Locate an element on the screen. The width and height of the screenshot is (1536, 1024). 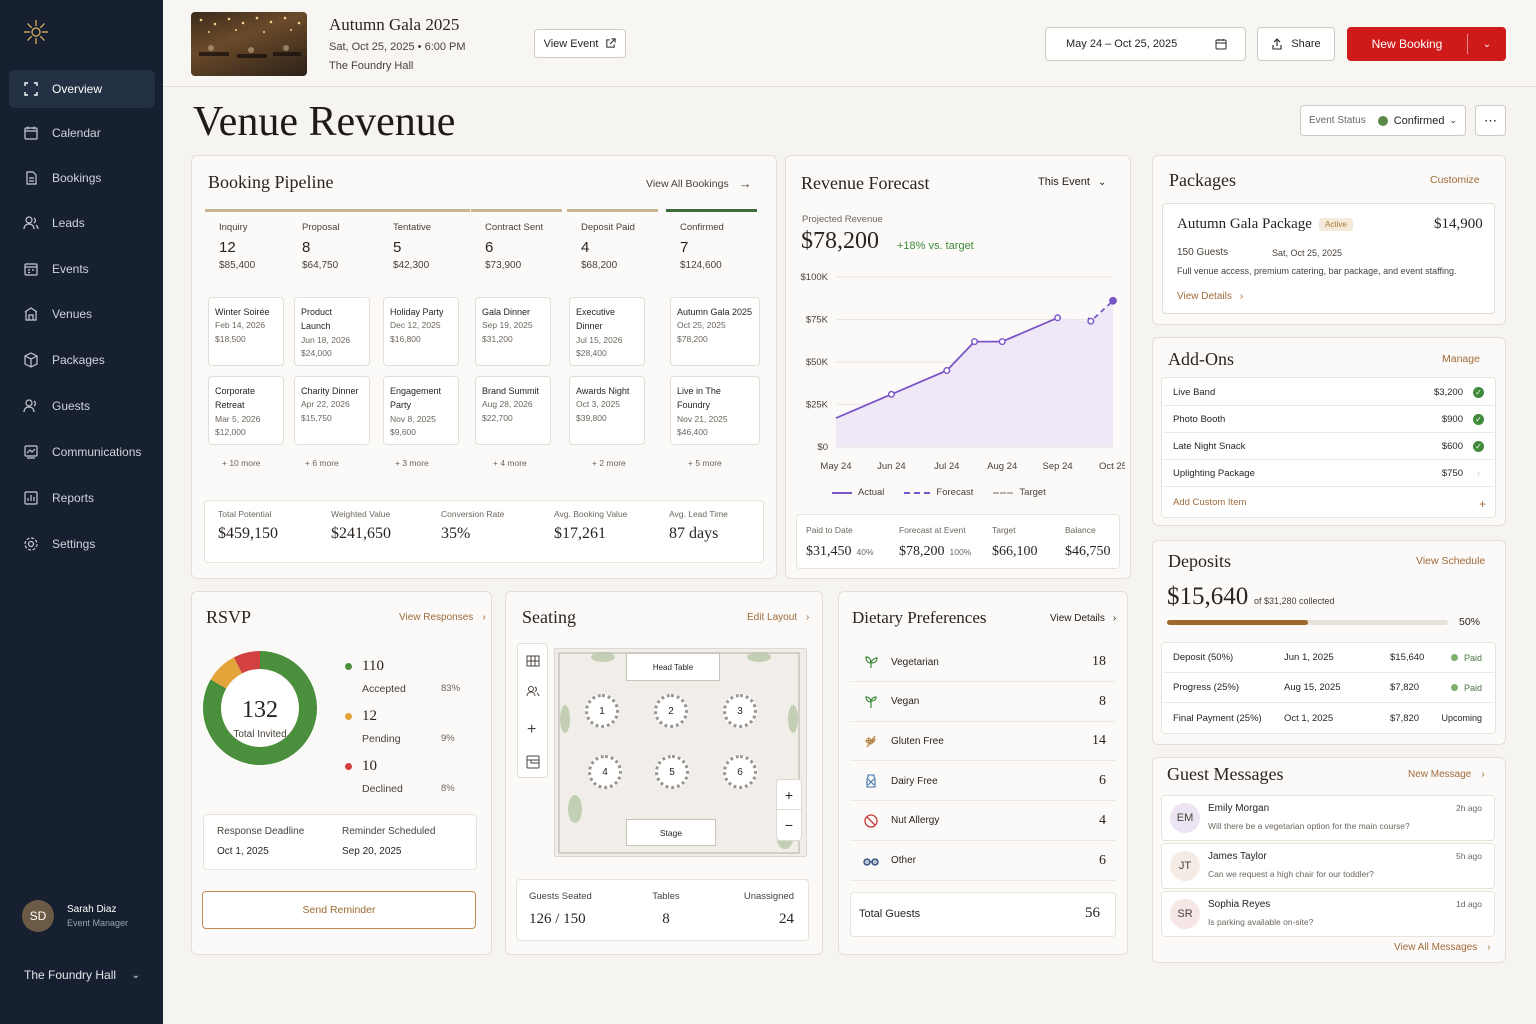
show-more-link: + 3 more is located at coordinates (412, 463).